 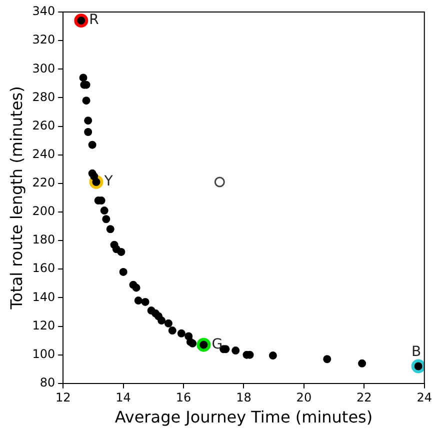 What do you see at coordinates (44, 68) in the screenshot?
I see `y-tick-label: 300` at bounding box center [44, 68].